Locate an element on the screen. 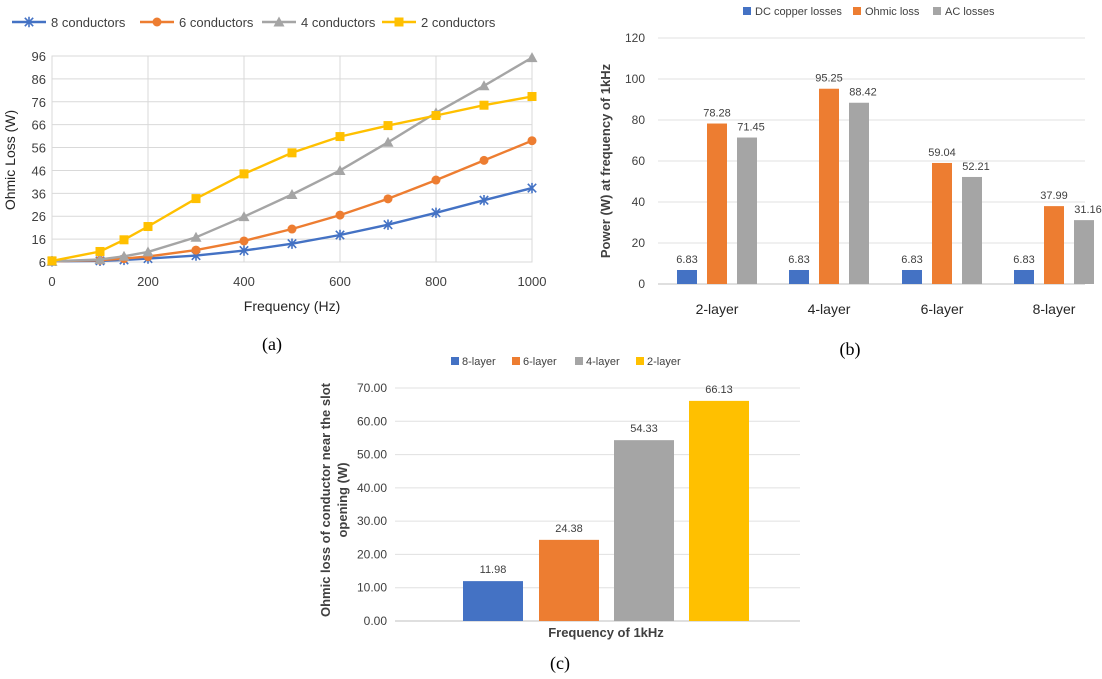  chart-a-ytick-label: 96 is located at coordinates (39, 56).